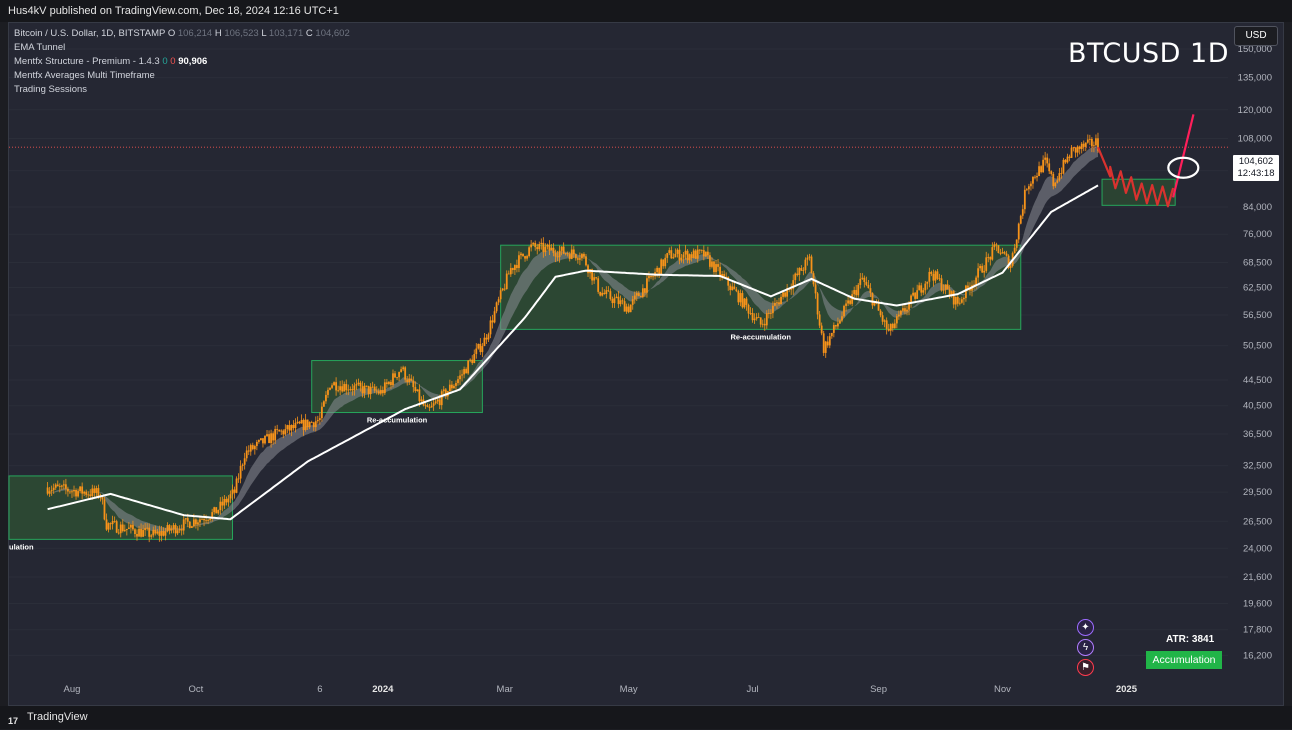  I want to click on bar-countdown: 12:43:18, so click(1256, 173).